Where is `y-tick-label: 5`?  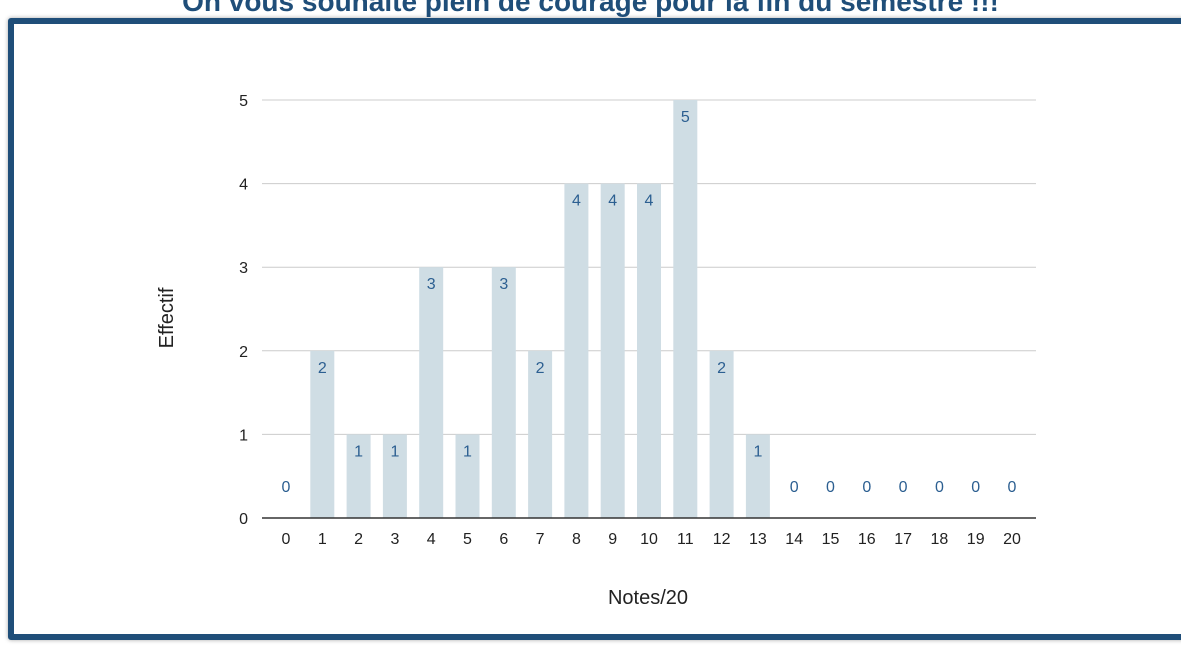 y-tick-label: 5 is located at coordinates (243, 101).